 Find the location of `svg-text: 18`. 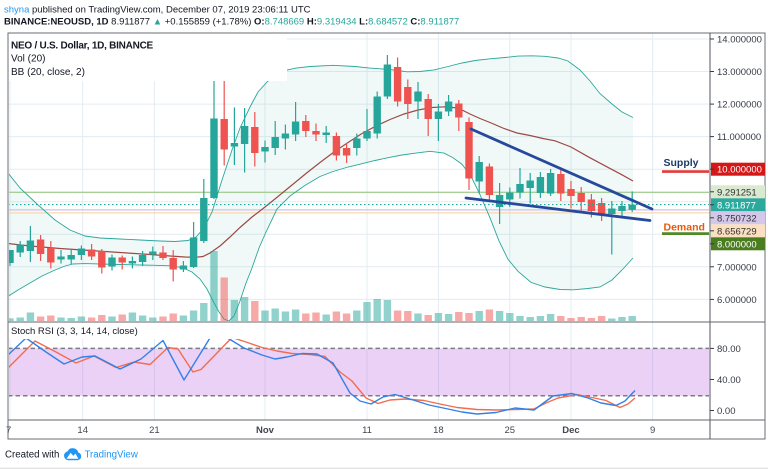

svg-text: 18 is located at coordinates (438, 430).